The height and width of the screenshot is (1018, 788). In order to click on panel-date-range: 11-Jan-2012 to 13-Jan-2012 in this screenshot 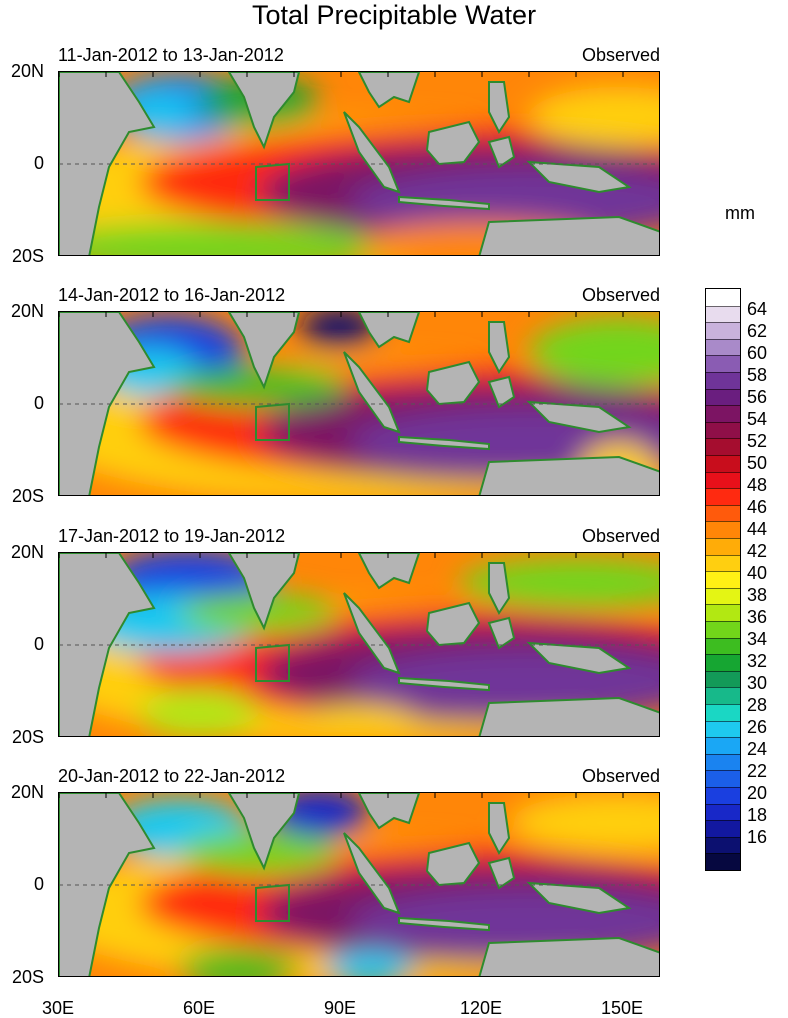, I will do `click(171, 55)`.